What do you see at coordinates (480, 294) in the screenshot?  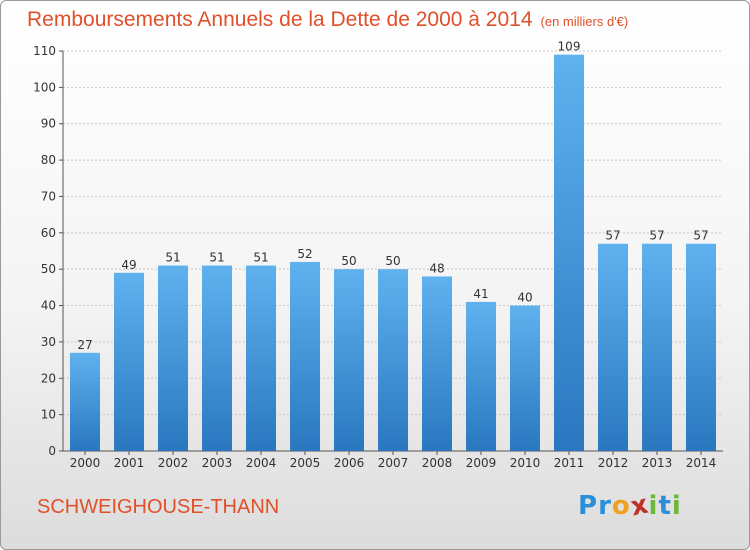 I see `data-label: 41` at bounding box center [480, 294].